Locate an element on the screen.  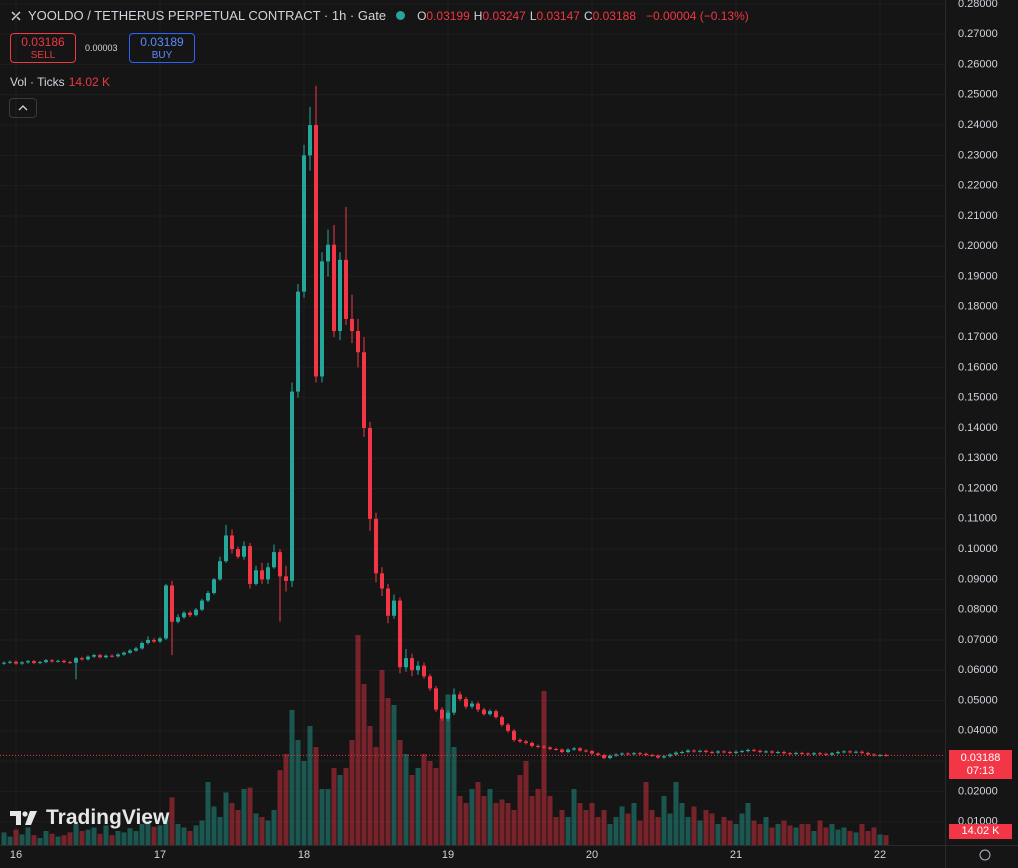
sell-button: 0.03186 SELL is located at coordinates (43, 48).